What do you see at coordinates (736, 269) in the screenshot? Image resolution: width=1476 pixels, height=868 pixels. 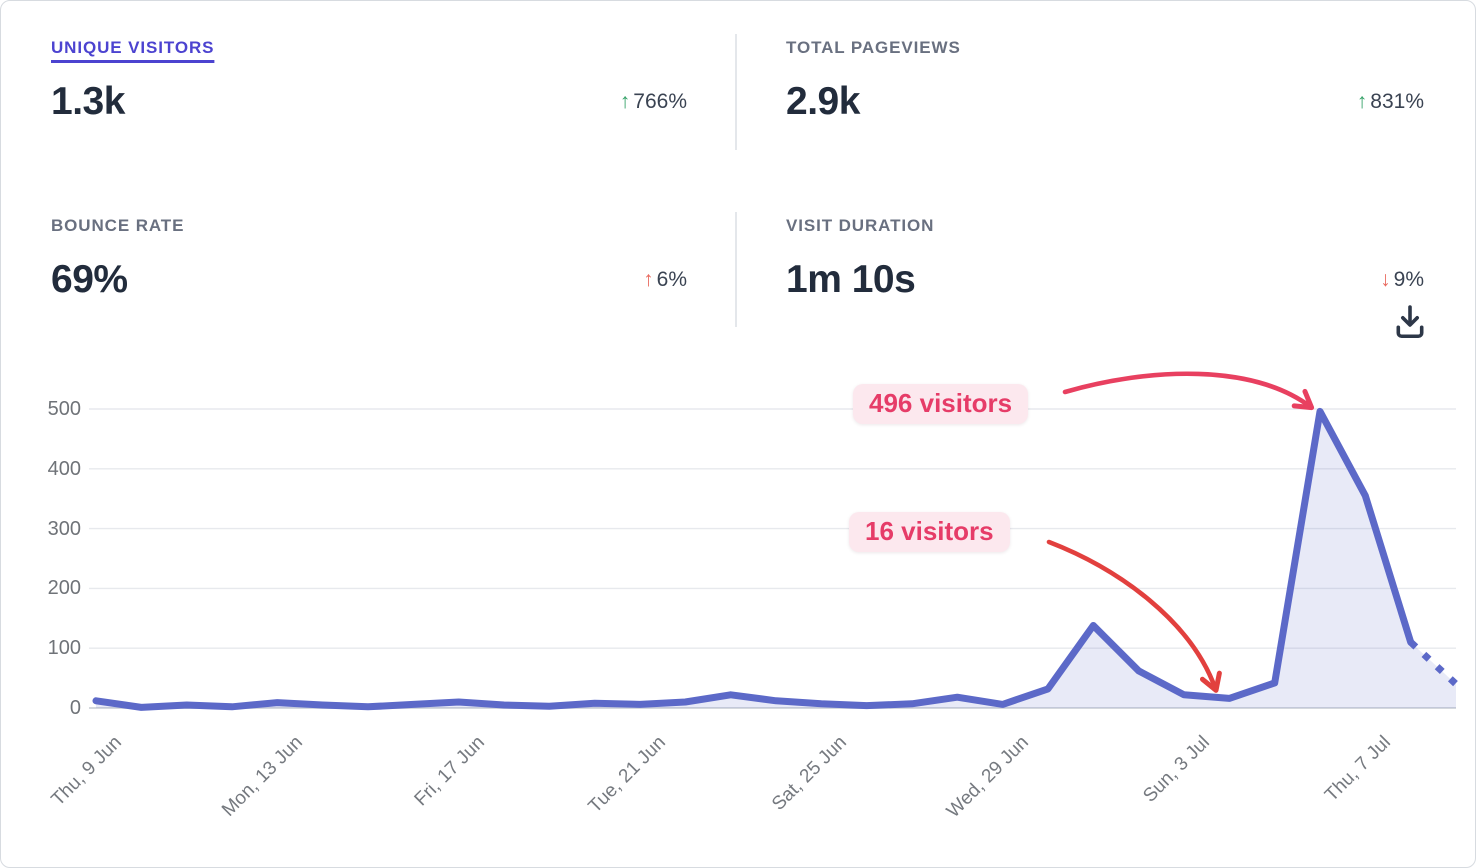 I see `stats-divider-bottom` at bounding box center [736, 269].